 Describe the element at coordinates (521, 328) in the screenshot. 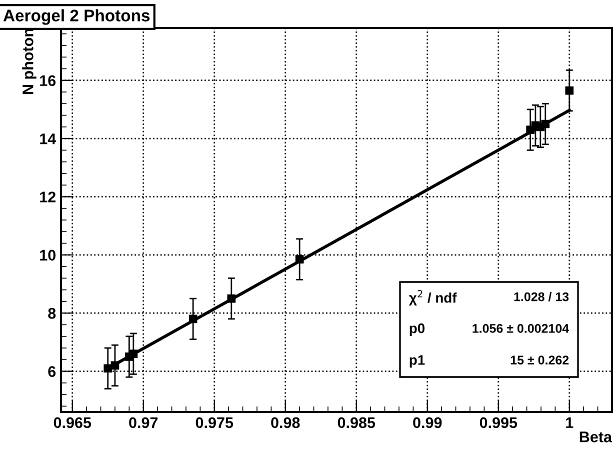

I see `annotation: 1.056 ± 0.002104` at that location.